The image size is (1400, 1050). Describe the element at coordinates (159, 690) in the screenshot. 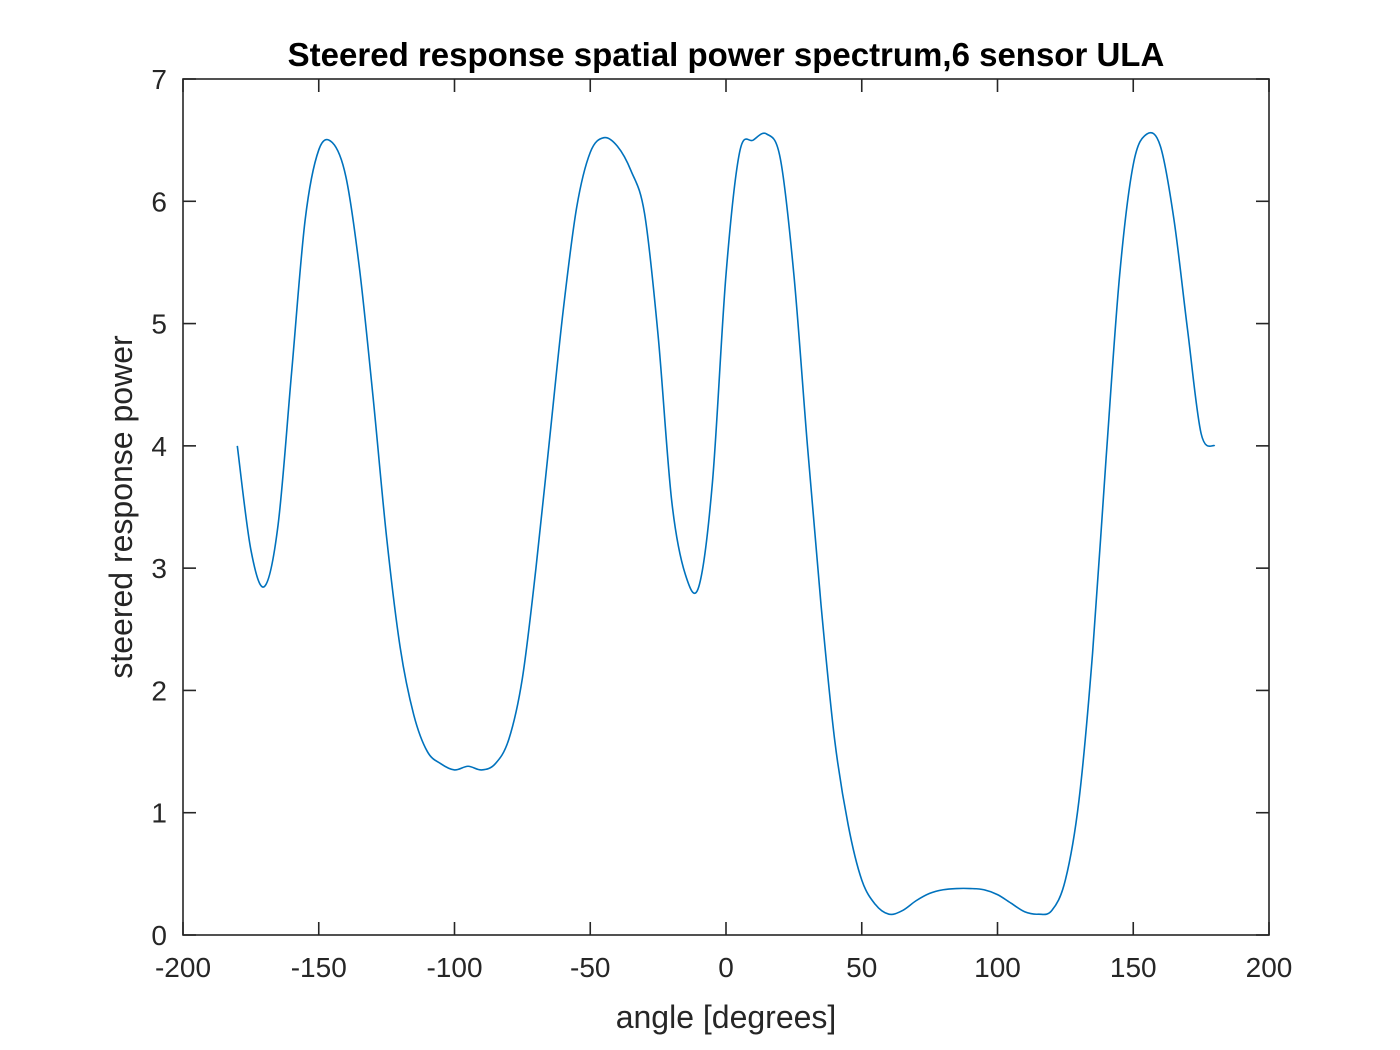

I see `y-tick-label: 2` at that location.